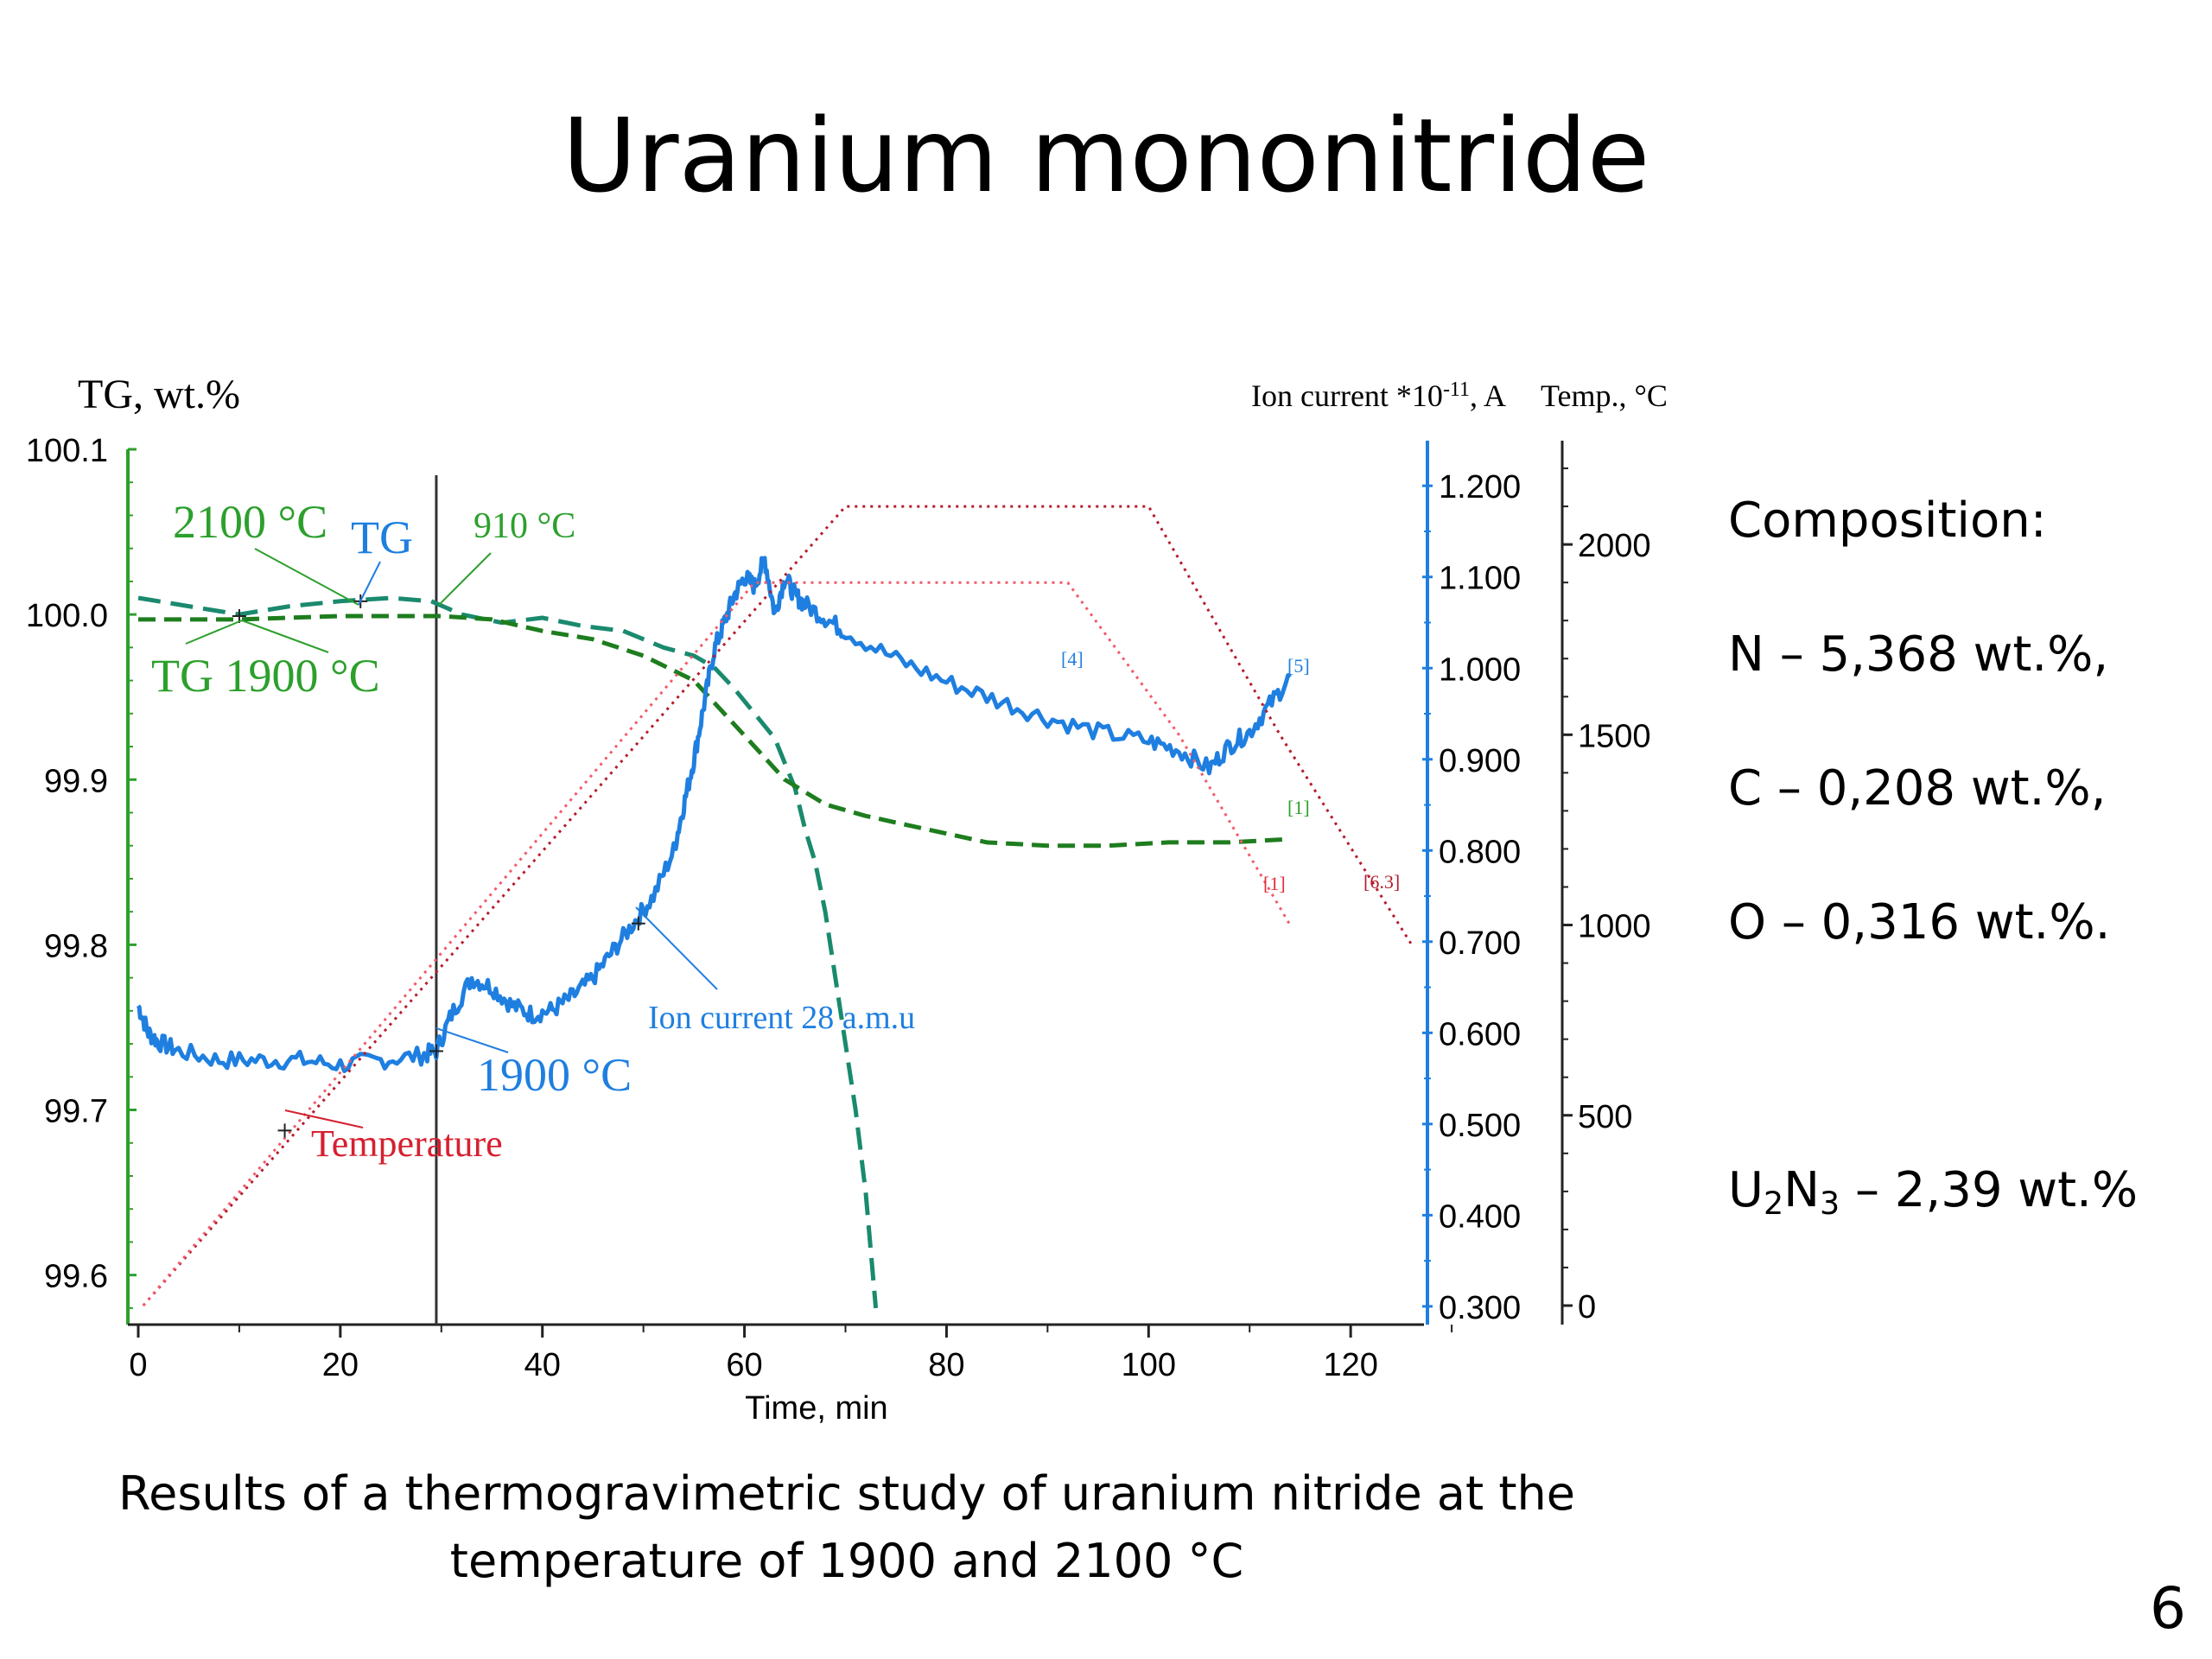 The height and width of the screenshot is (1659, 2212). Describe the element at coordinates (1480, 943) in the screenshot. I see `ion-tick-label: 0.700` at that location.